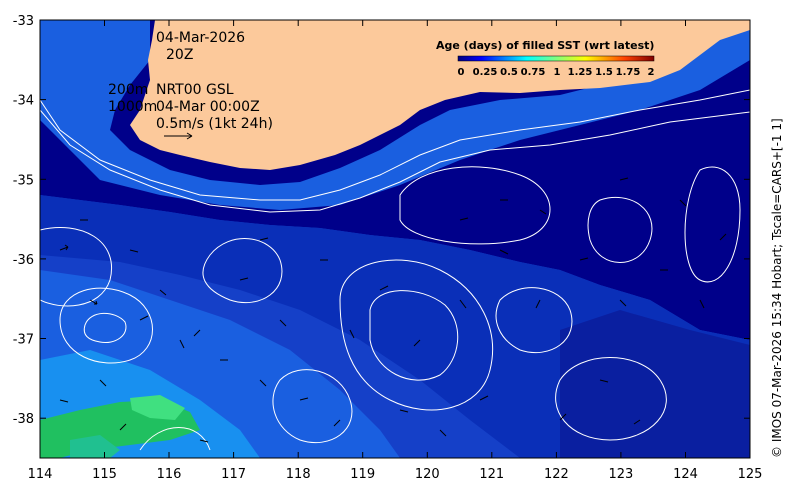 This screenshot has height=492, width=791. Describe the element at coordinates (485, 72) in the screenshot. I see `colorbar-tick: 0.25` at that location.